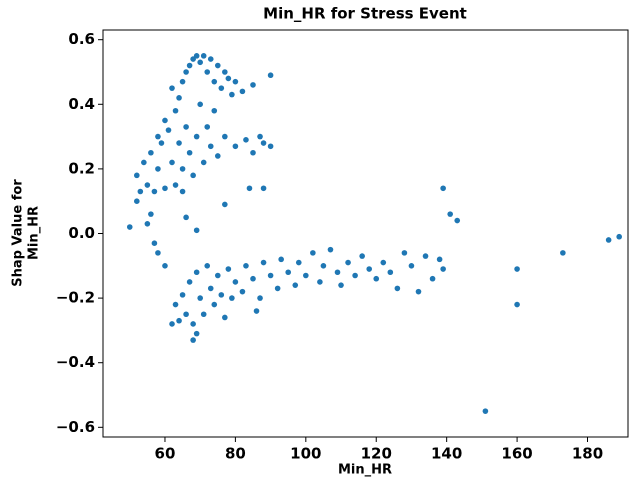 This screenshot has height=485, width=632. Describe the element at coordinates (376, 454) in the screenshot. I see `x-tick-label: 120` at that location.